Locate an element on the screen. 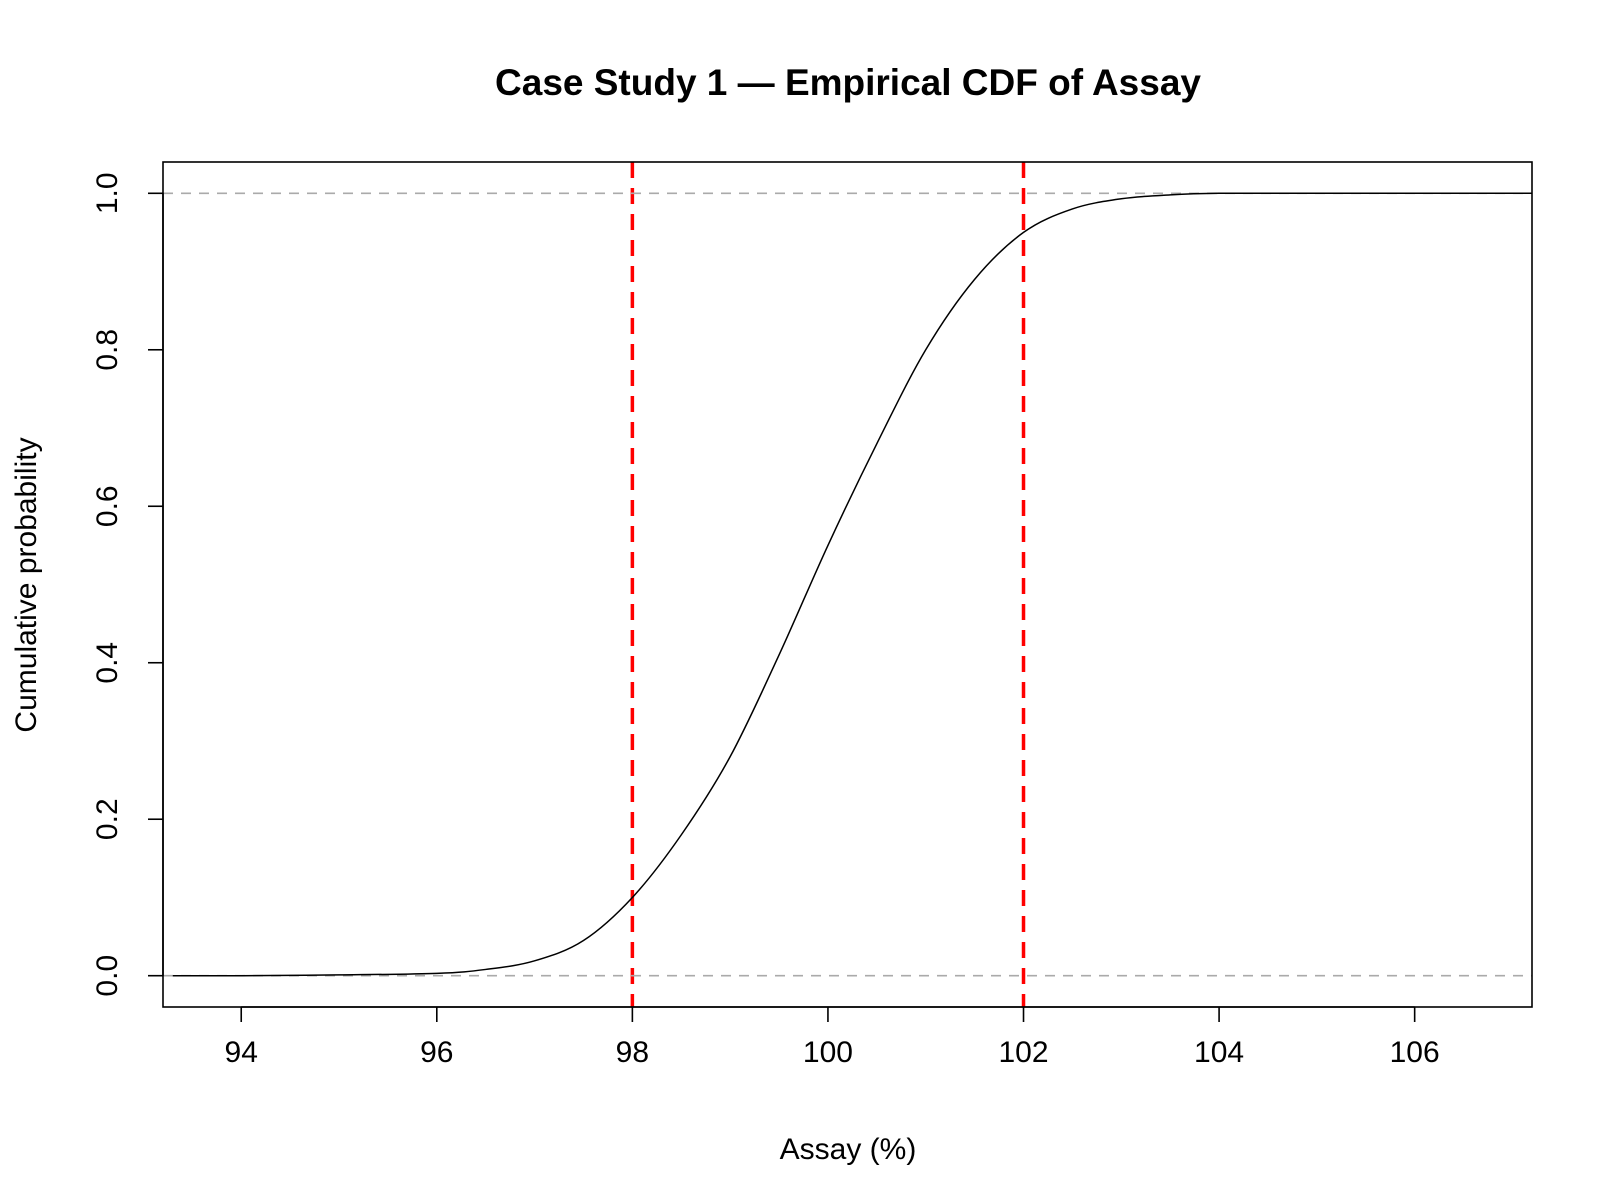 Image resolution: width=1600 pixels, height=1200 pixels. x-tick-label-3: 100 is located at coordinates (828, 1052).